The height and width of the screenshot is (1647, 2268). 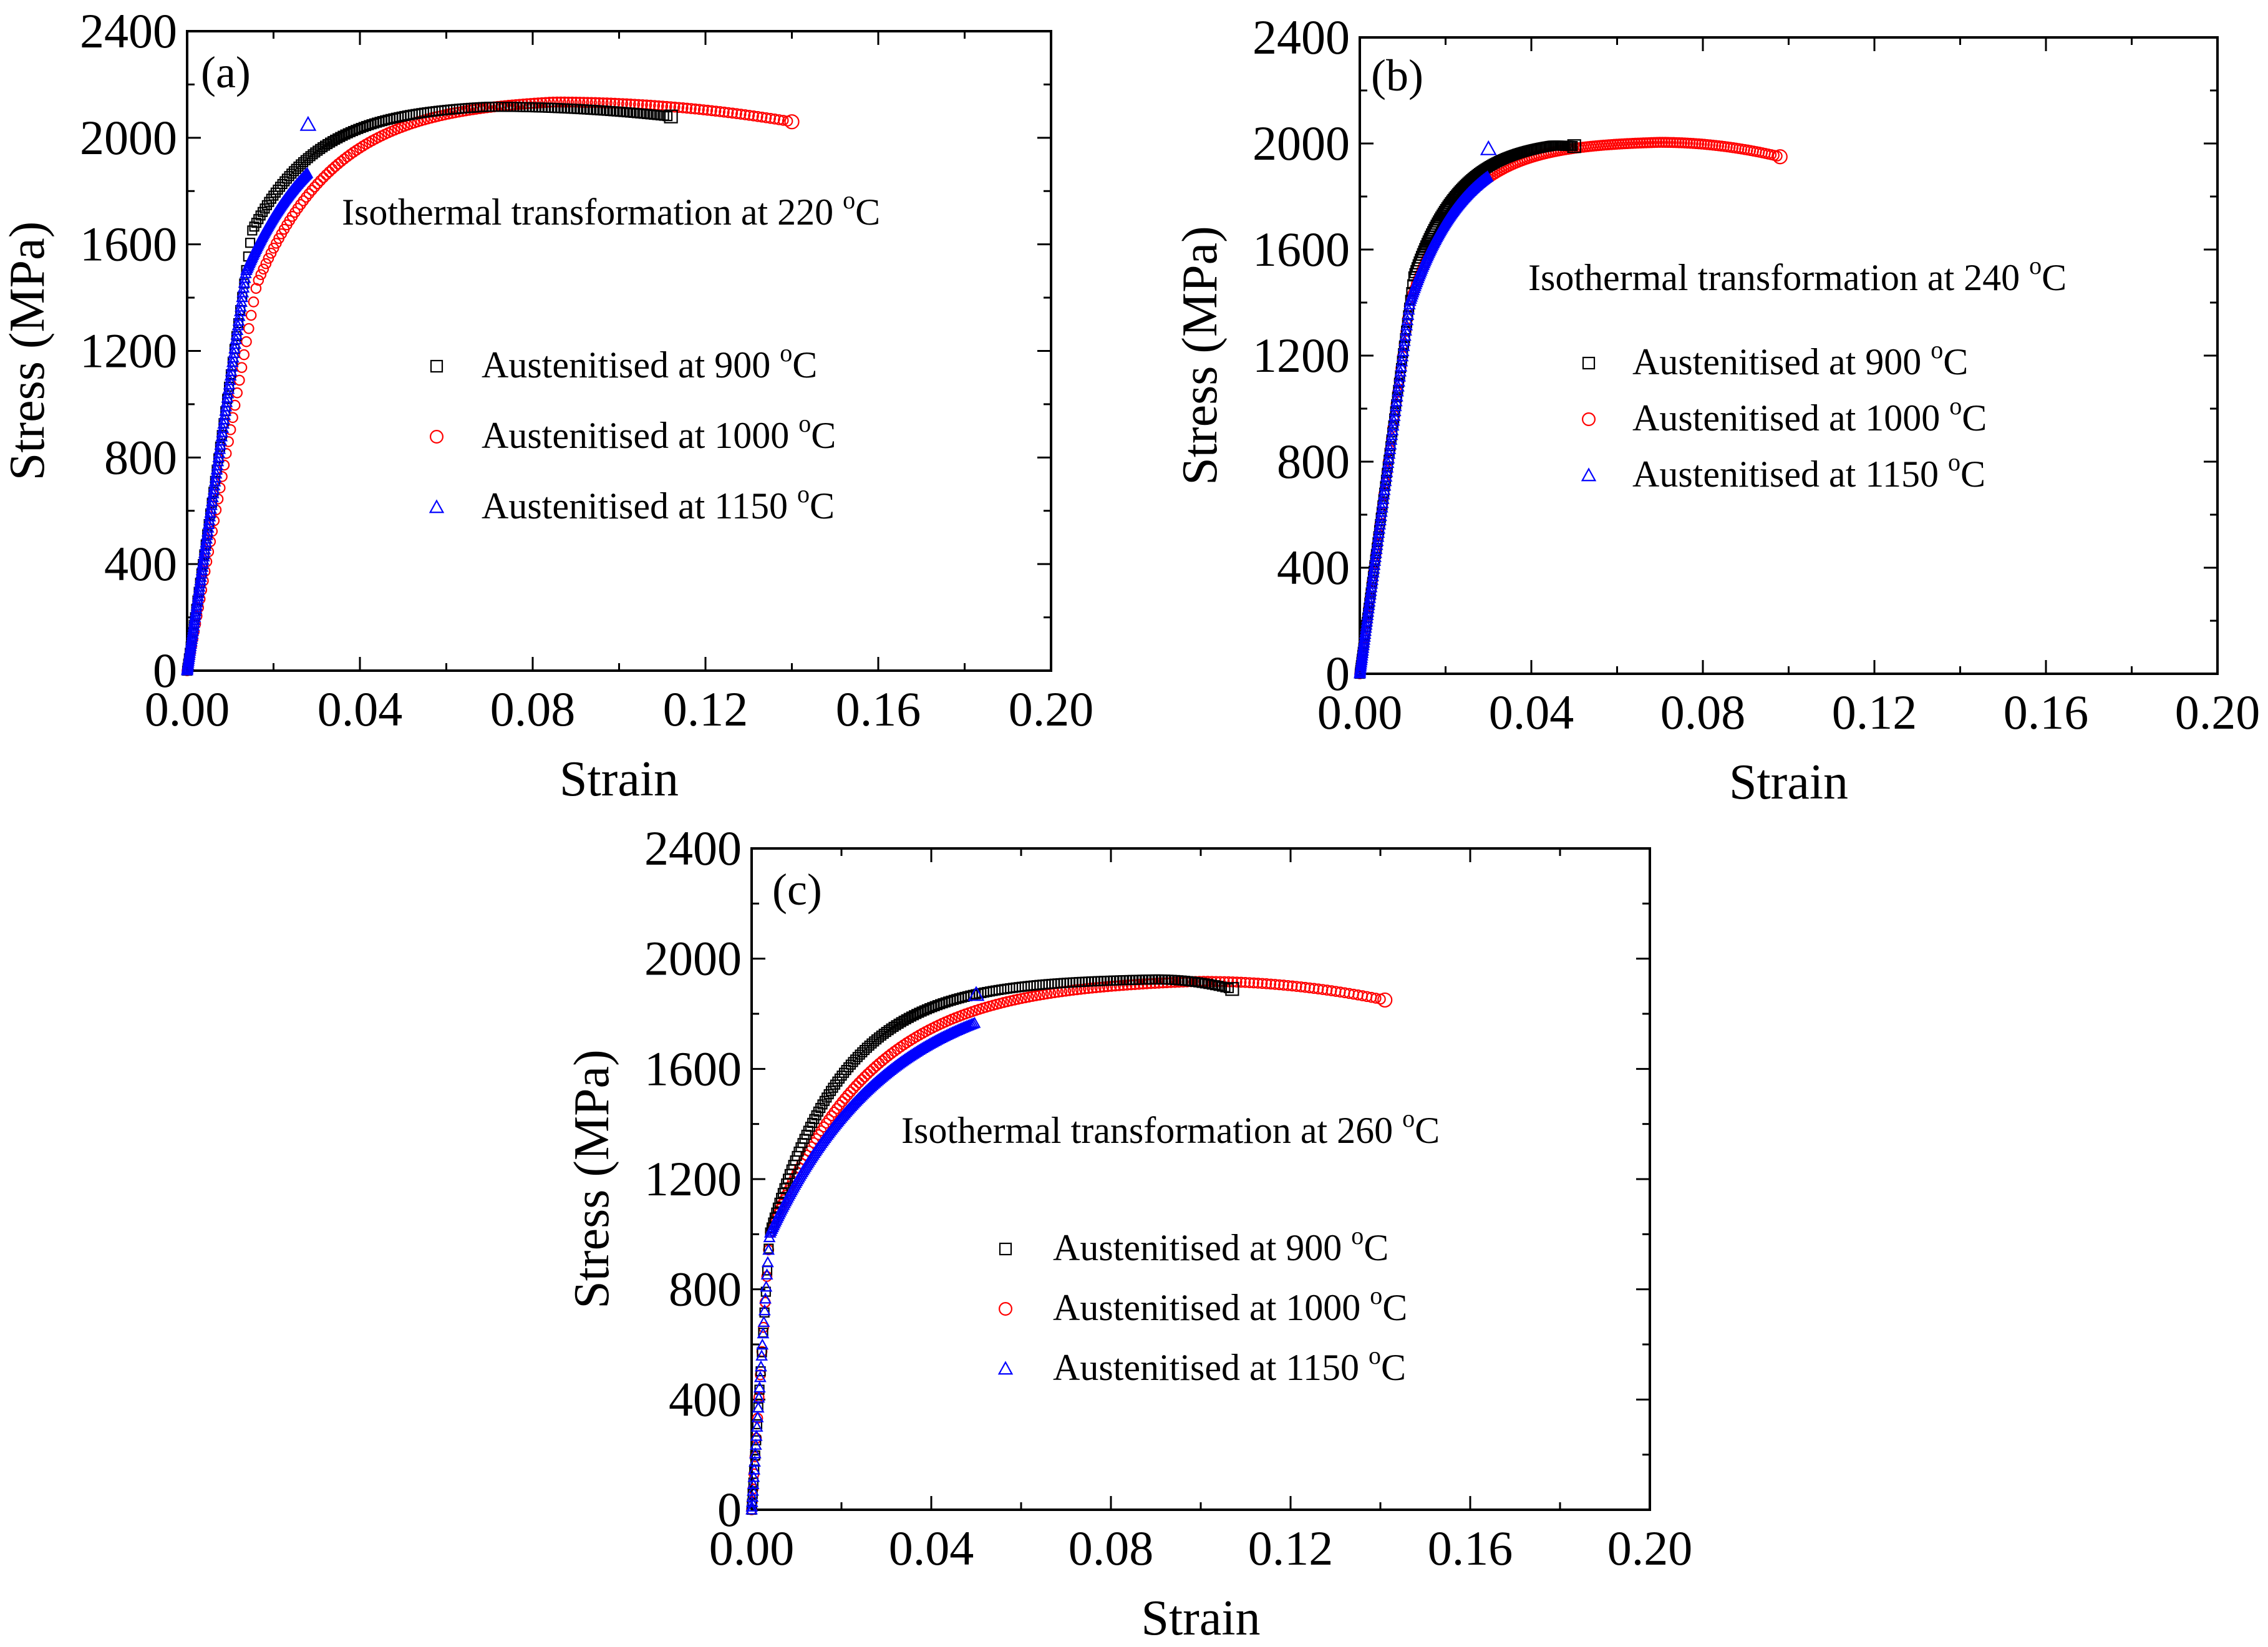 I want to click on legend-label: Austenitised at 1150 oC, so click(x=1808, y=472).